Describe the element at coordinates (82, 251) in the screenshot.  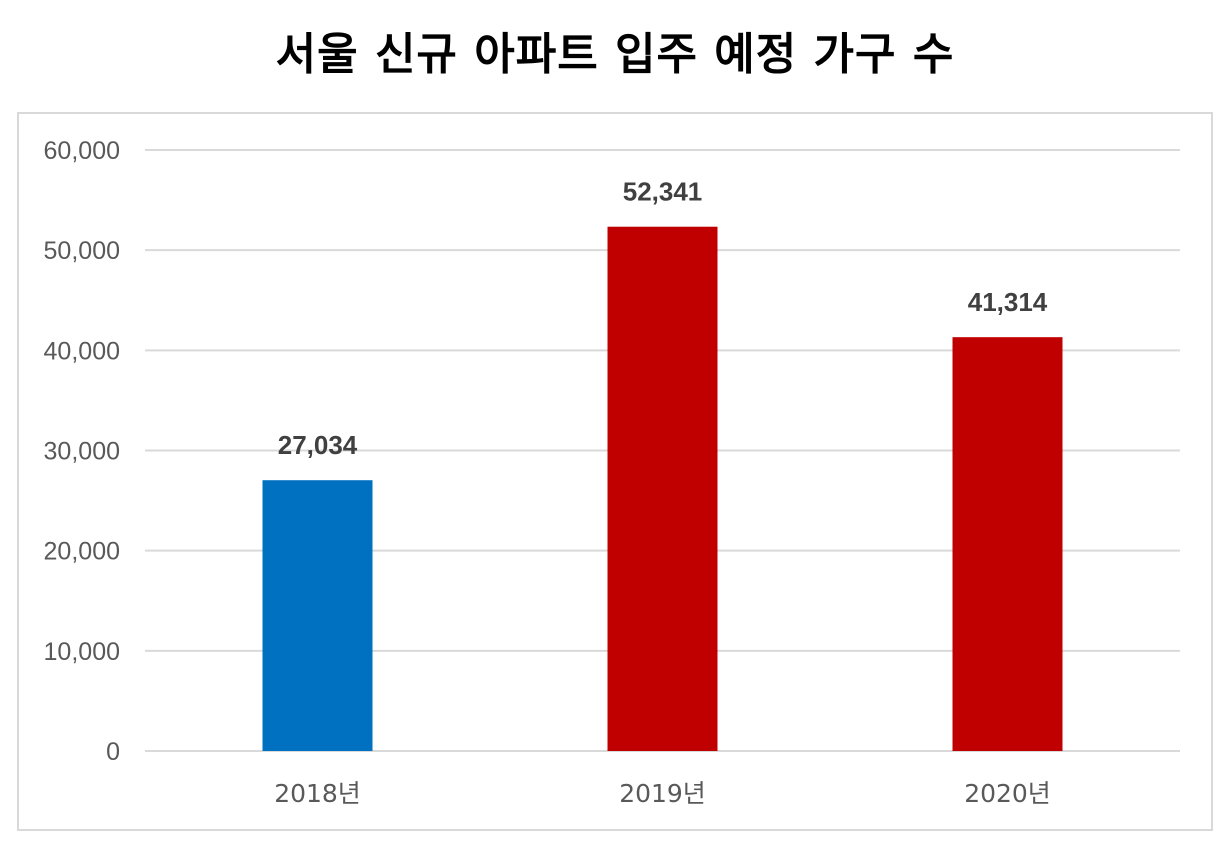
I see `y-tick-label: 50,000` at that location.